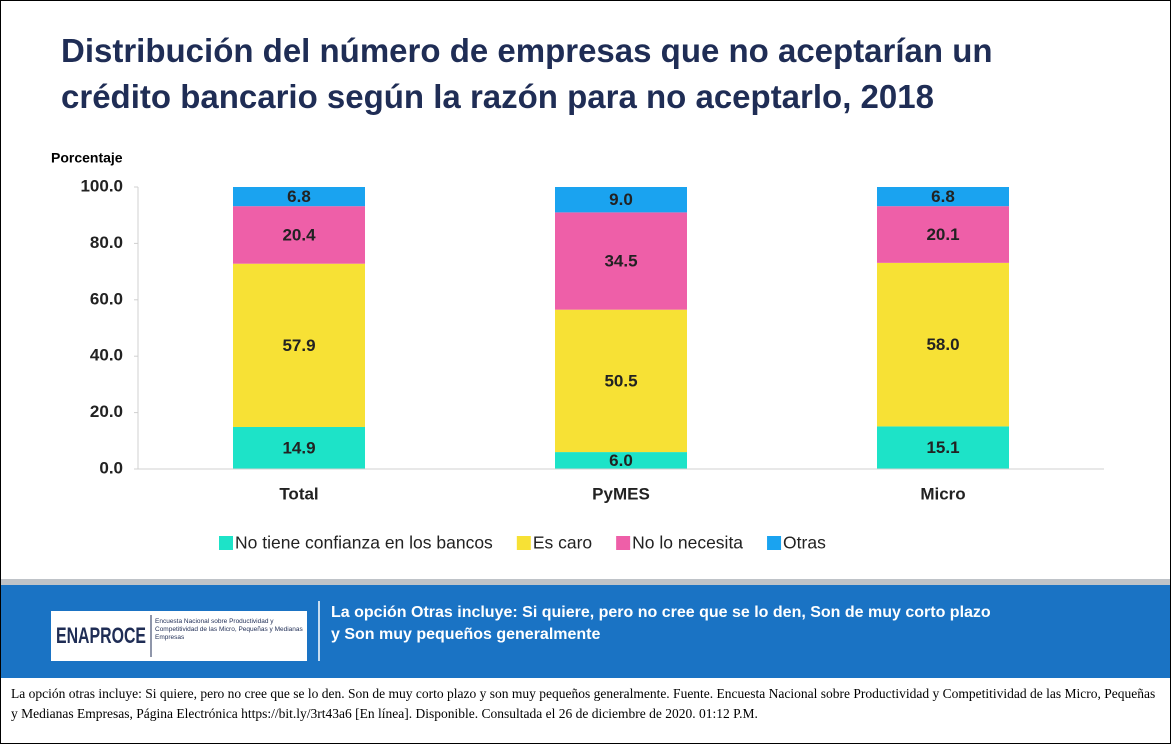 The height and width of the screenshot is (744, 1171). What do you see at coordinates (106, 242) in the screenshot?
I see `y-tick-label: 80.0` at bounding box center [106, 242].